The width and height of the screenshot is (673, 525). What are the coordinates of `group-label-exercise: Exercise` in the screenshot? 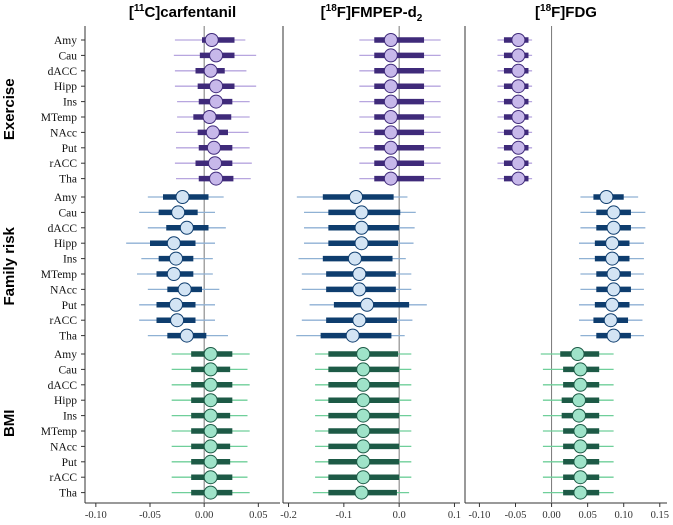 It's located at (9, 109).